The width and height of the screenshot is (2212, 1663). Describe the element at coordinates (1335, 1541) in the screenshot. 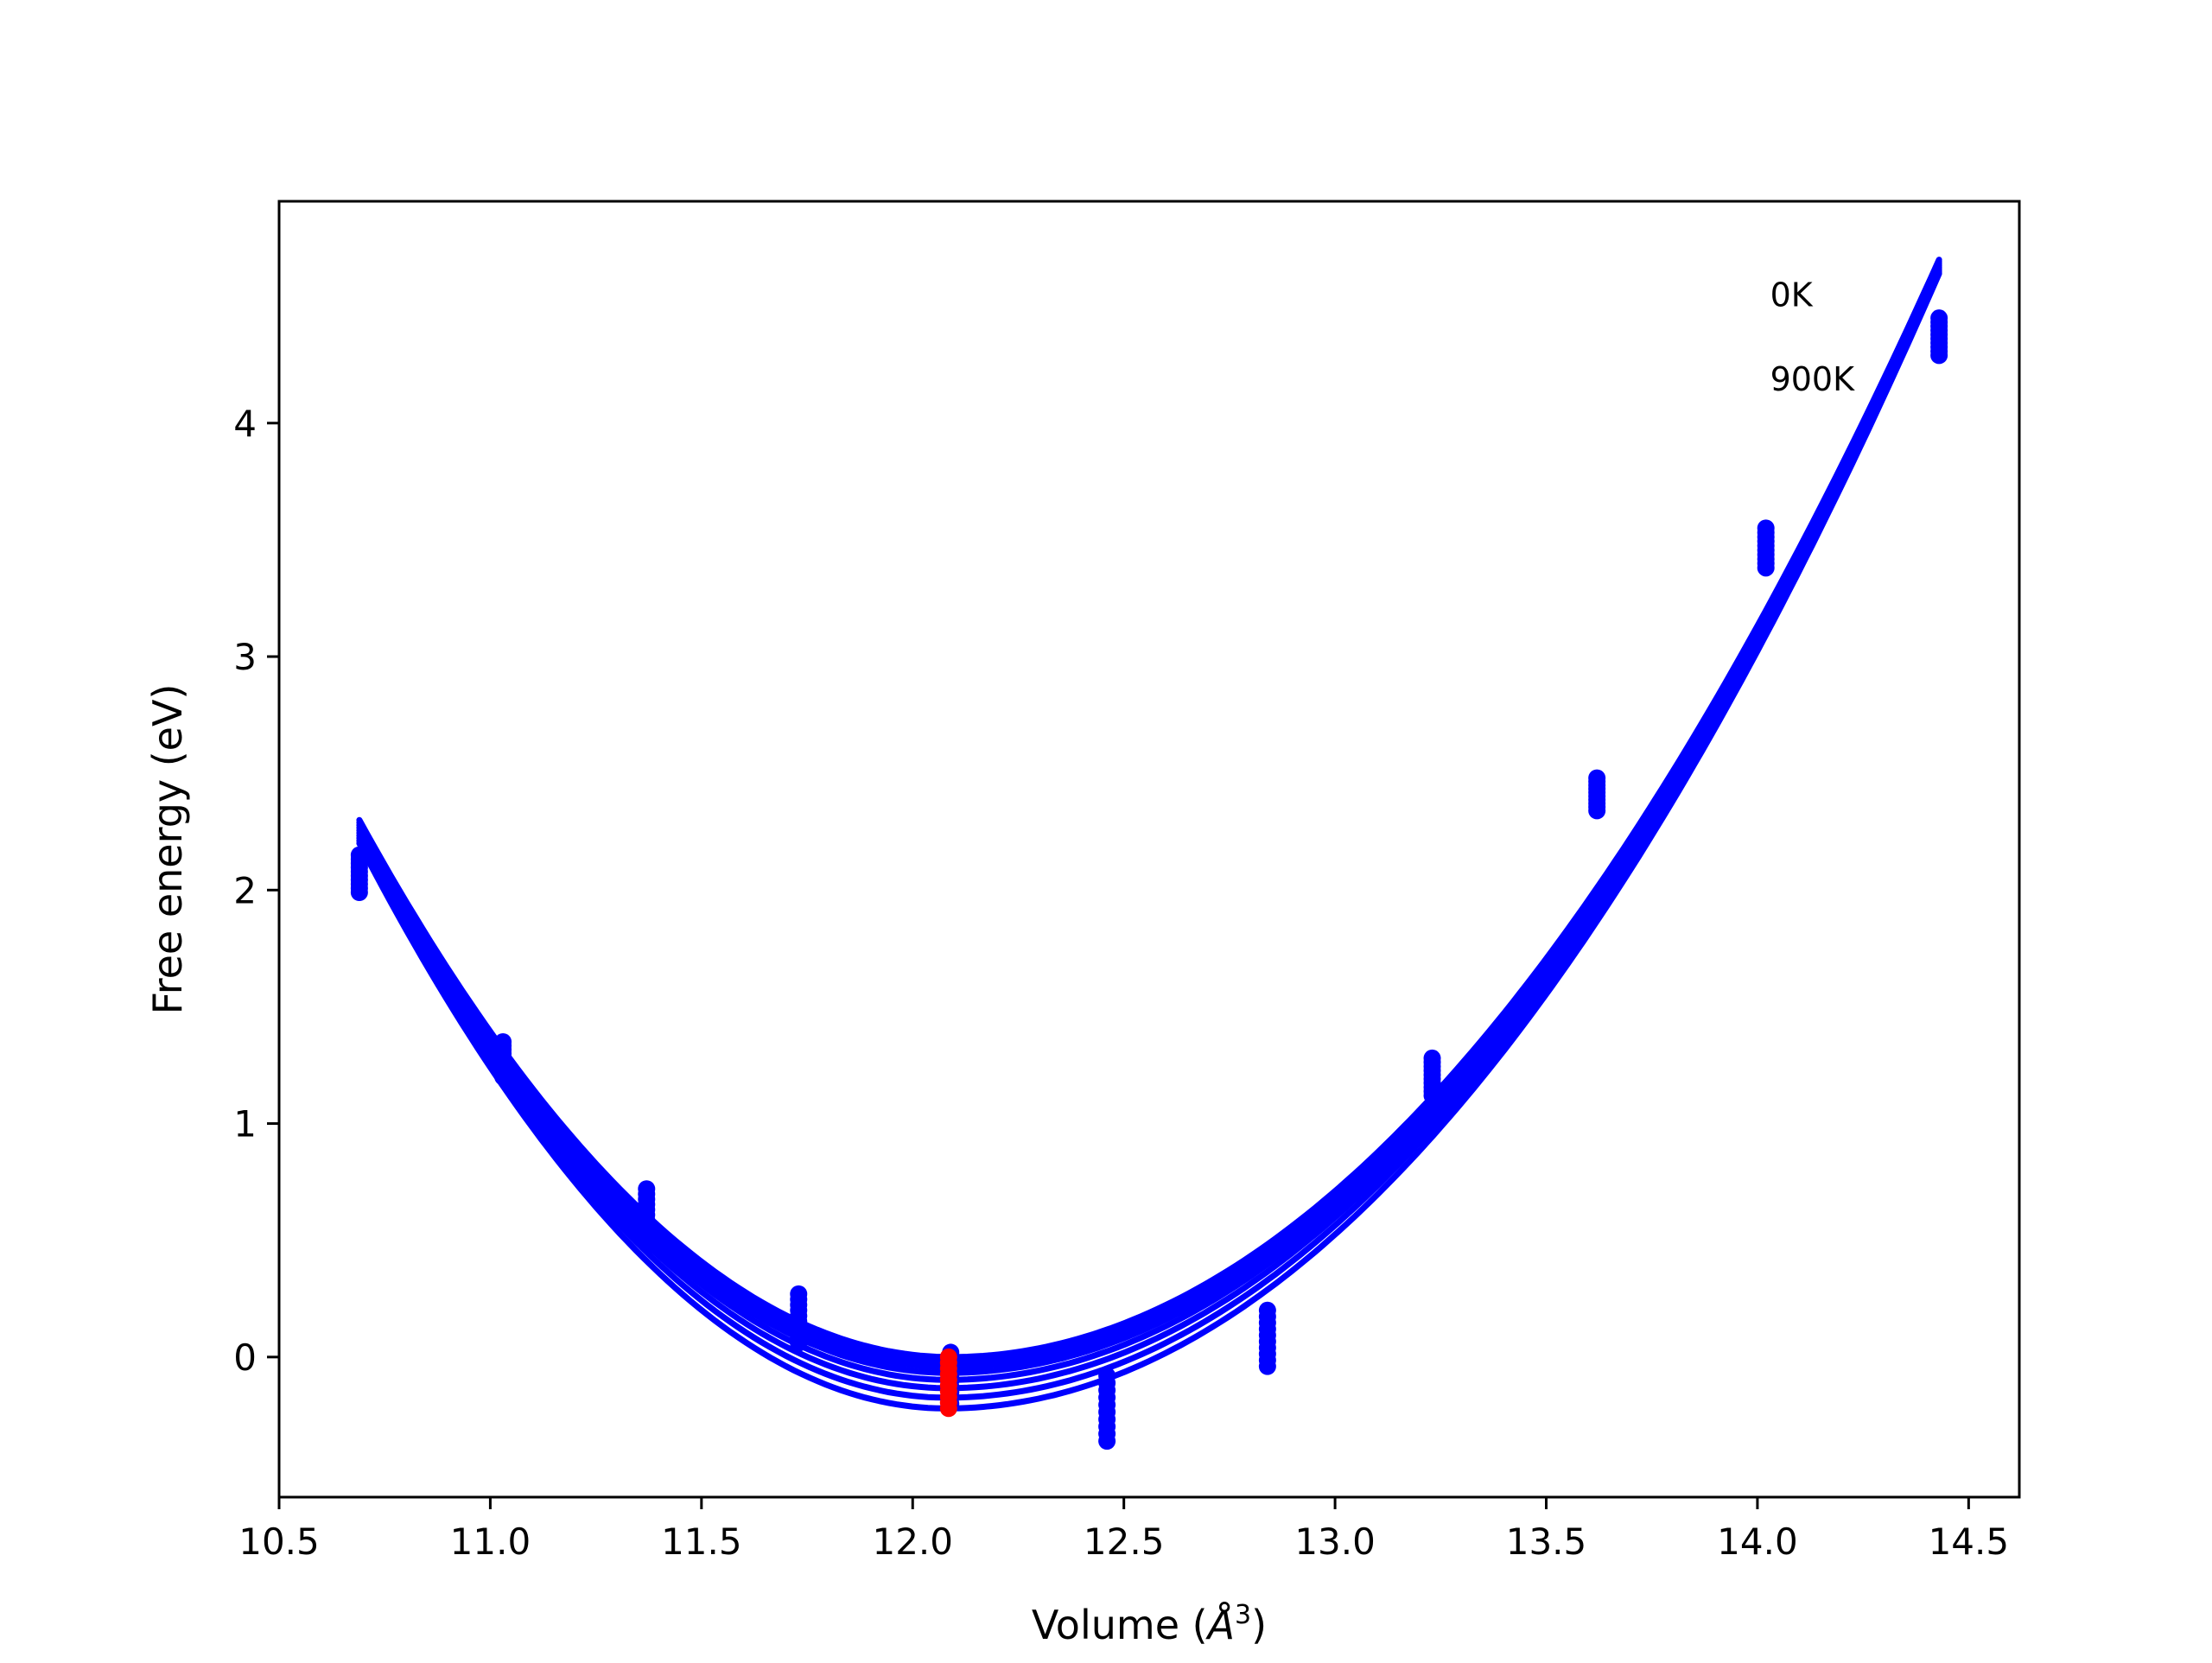

I see `x-tick-label: 13.0` at that location.